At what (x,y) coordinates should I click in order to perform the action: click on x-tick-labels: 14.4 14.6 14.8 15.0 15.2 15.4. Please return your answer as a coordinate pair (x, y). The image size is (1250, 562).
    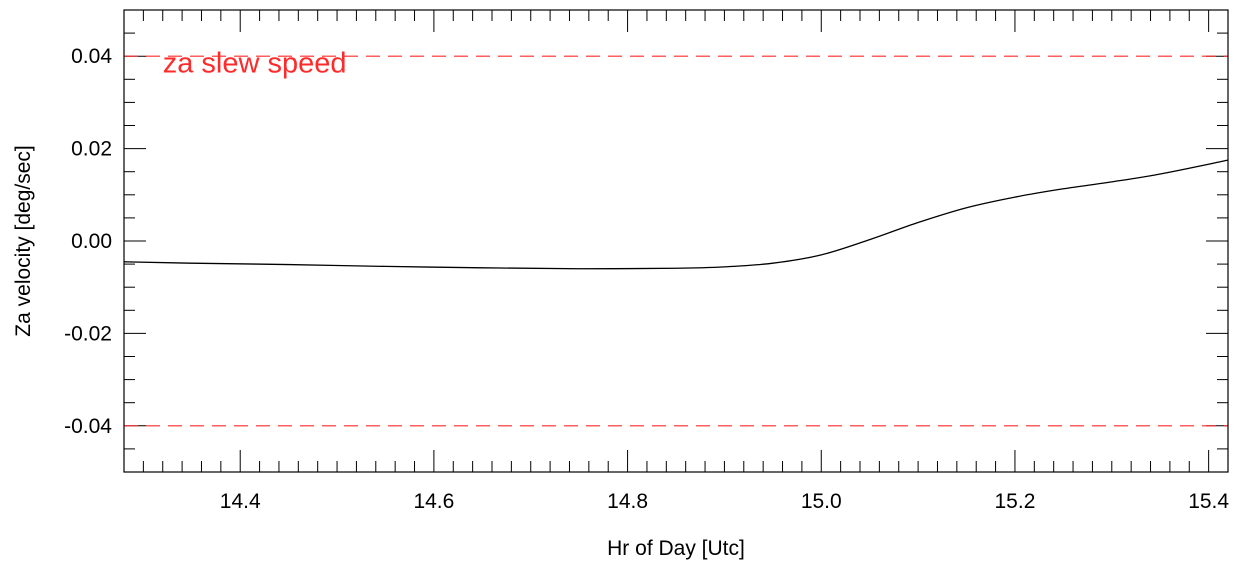
    Looking at the image, I should click on (725, 501).